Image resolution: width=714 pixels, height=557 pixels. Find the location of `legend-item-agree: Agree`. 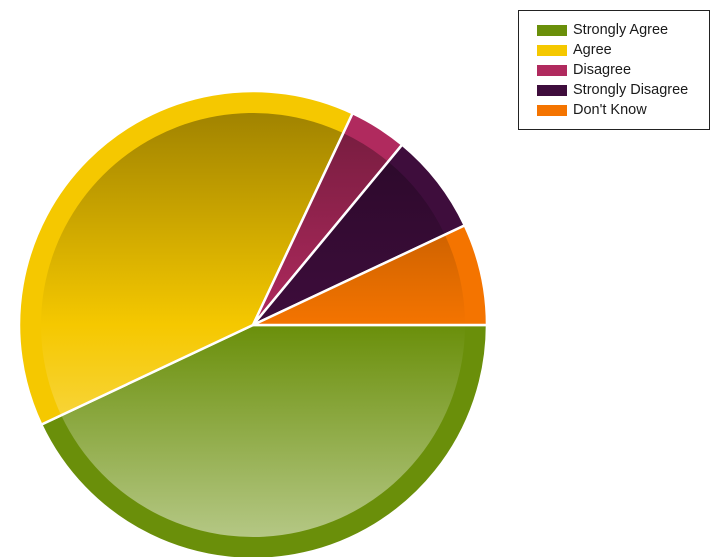

legend-item-agree: Agree is located at coordinates (623, 50).